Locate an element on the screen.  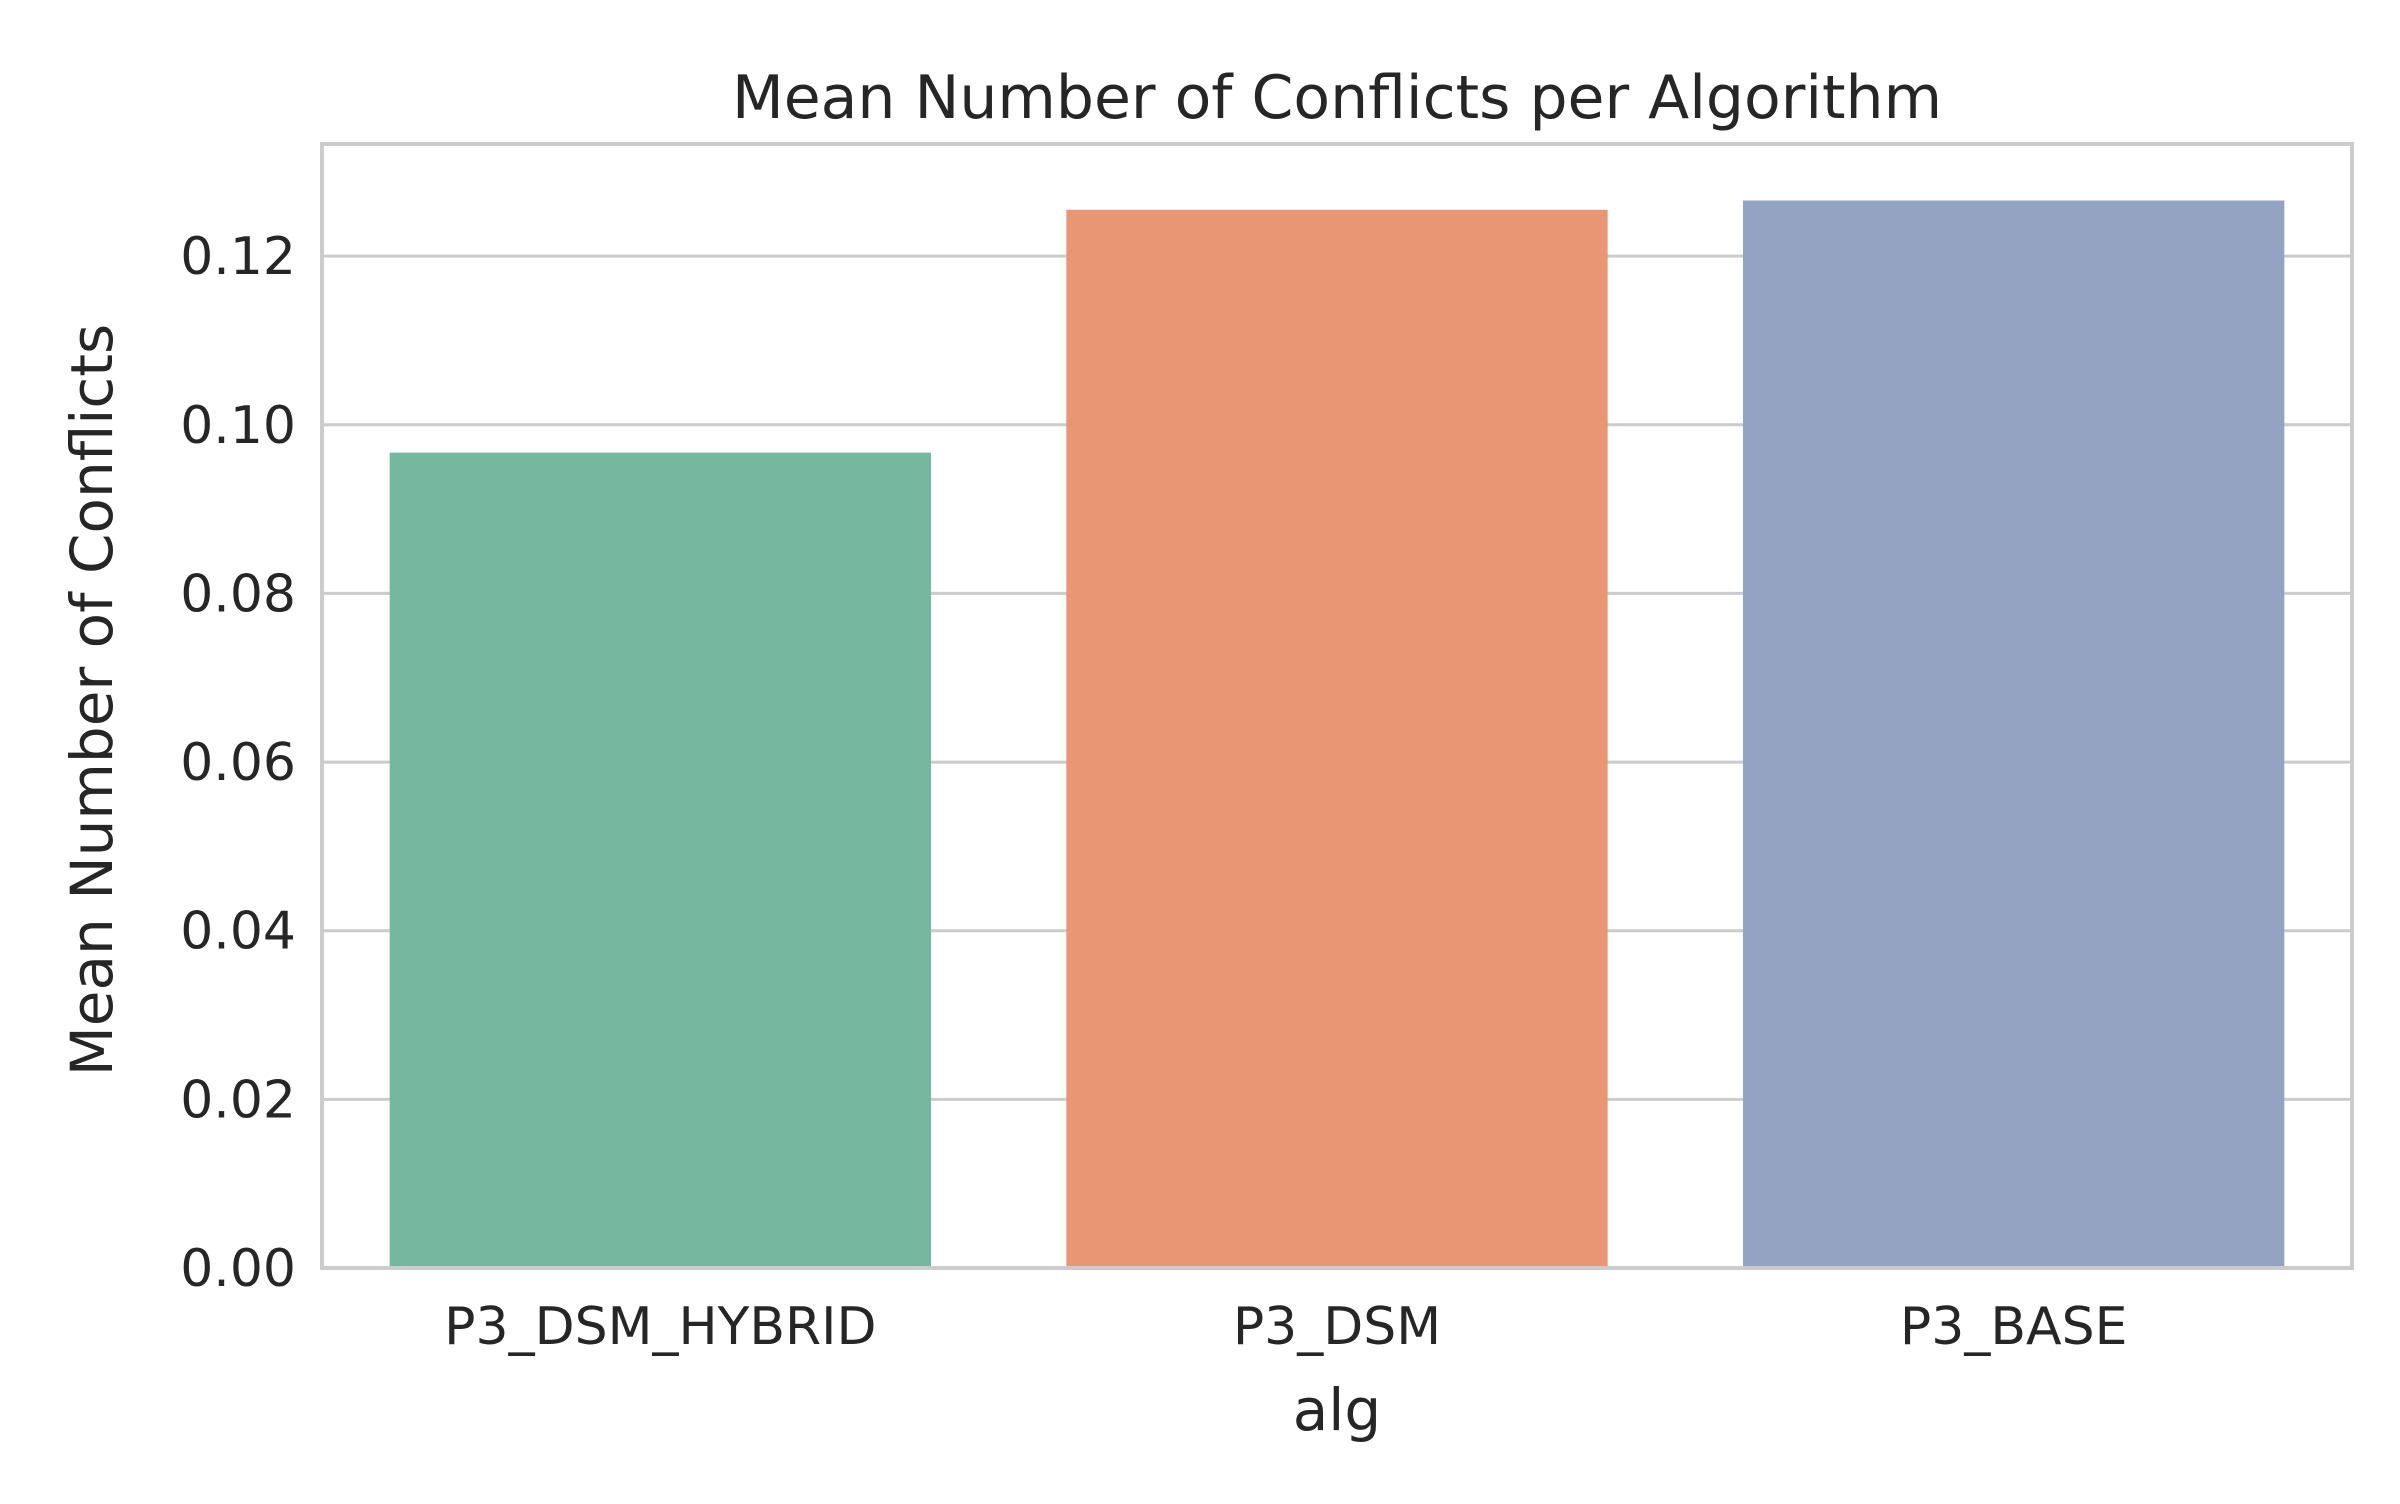
y-tick-label: 0.08 is located at coordinates (238, 594).